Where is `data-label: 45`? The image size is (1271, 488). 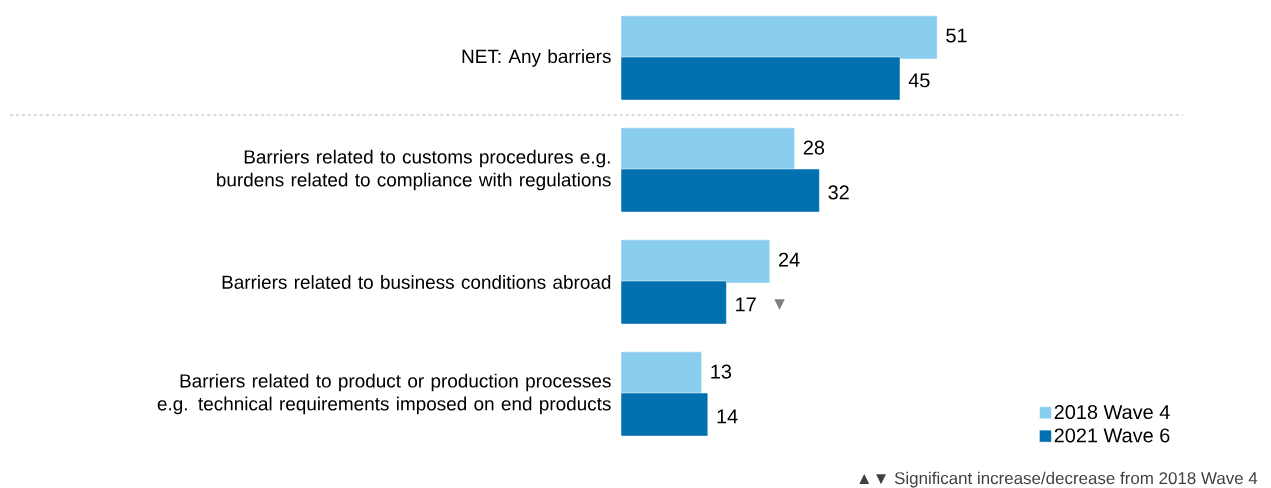 data-label: 45 is located at coordinates (919, 80).